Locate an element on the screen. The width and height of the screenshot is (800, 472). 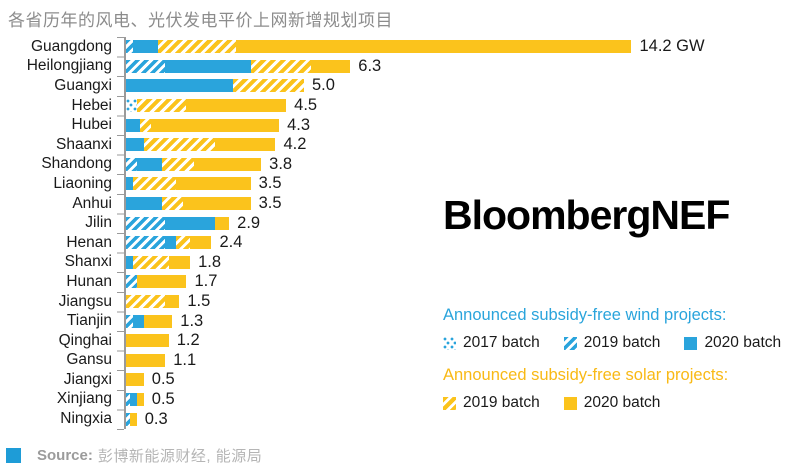
province-label: Tianjin is located at coordinates (89, 321).